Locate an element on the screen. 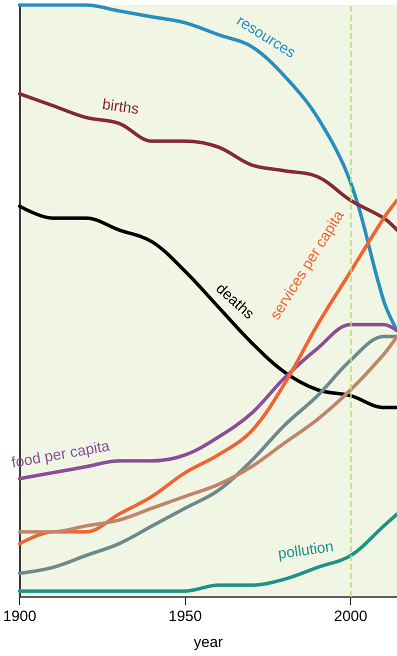 Image resolution: width=397 pixels, height=656 pixels. x-tick-label: 1900 is located at coordinates (19, 616).